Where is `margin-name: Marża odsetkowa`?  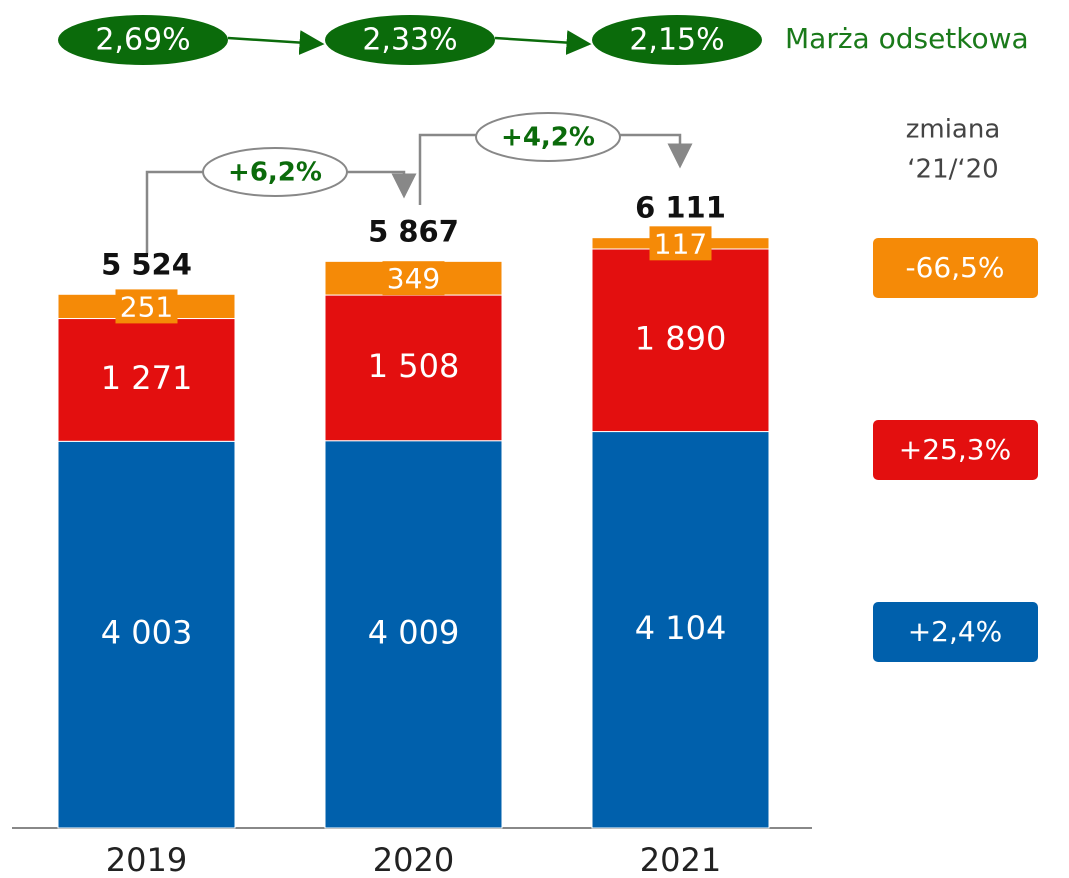 margin-name: Marża odsetkowa is located at coordinates (907, 38).